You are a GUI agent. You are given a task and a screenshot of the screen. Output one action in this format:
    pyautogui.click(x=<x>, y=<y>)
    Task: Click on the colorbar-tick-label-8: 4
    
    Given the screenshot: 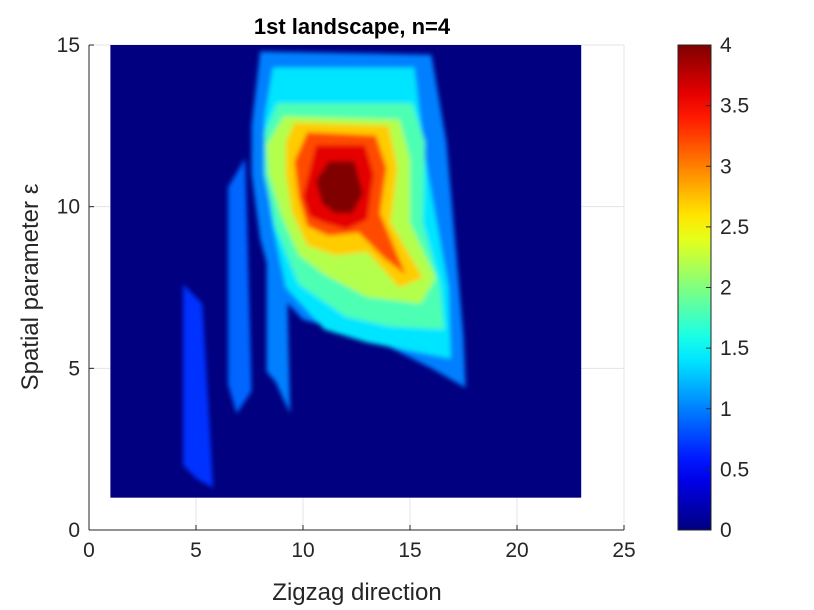 What is the action you would take?
    pyautogui.click(x=726, y=45)
    